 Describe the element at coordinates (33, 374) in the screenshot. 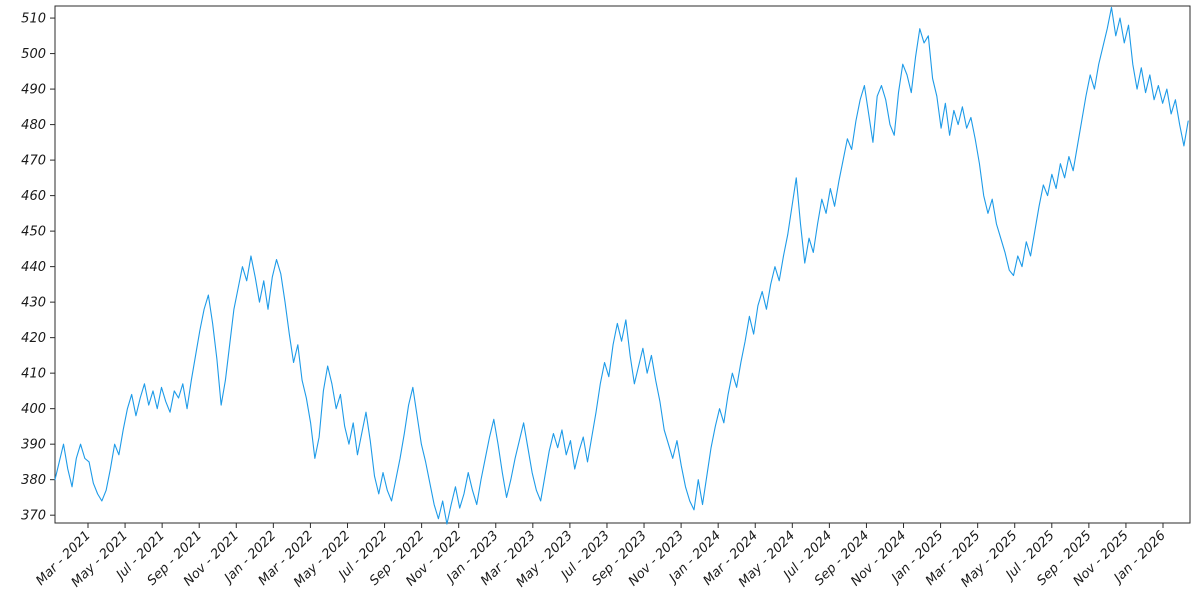

I see `y-tick-label: 410` at that location.